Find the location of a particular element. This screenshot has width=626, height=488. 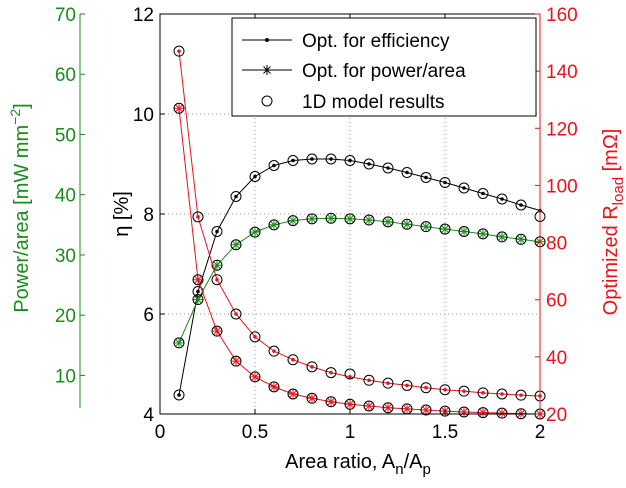

rload-tick-label-2: 60 is located at coordinates (556, 301).